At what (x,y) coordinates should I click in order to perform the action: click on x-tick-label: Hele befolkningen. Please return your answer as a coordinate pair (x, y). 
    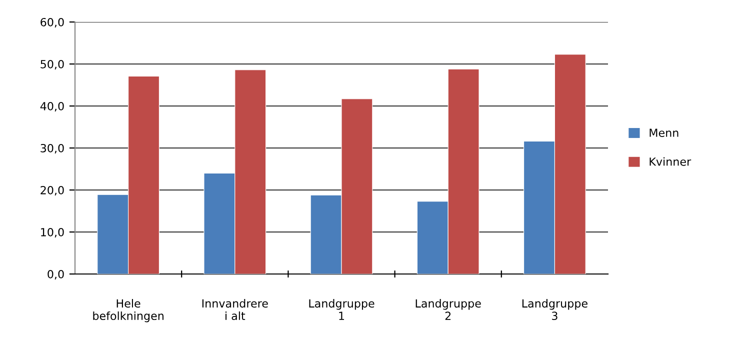
    Looking at the image, I should click on (128, 310).